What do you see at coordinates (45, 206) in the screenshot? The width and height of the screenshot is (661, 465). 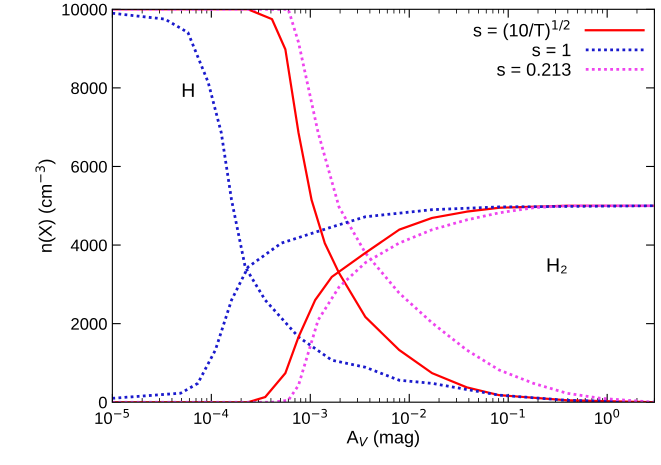 I see `y-axis-title: n(X) (cm$^{−3}$)` at bounding box center [45, 206].